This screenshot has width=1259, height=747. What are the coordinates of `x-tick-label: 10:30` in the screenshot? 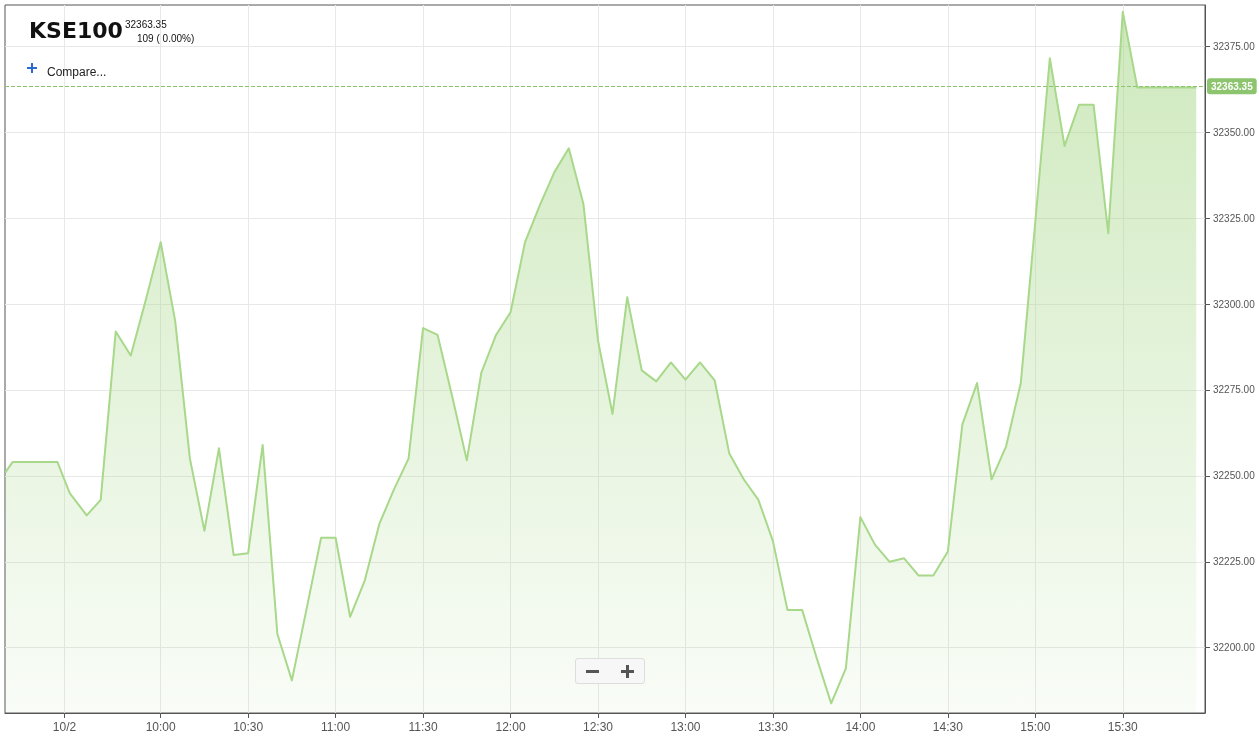 It's located at (248, 727).